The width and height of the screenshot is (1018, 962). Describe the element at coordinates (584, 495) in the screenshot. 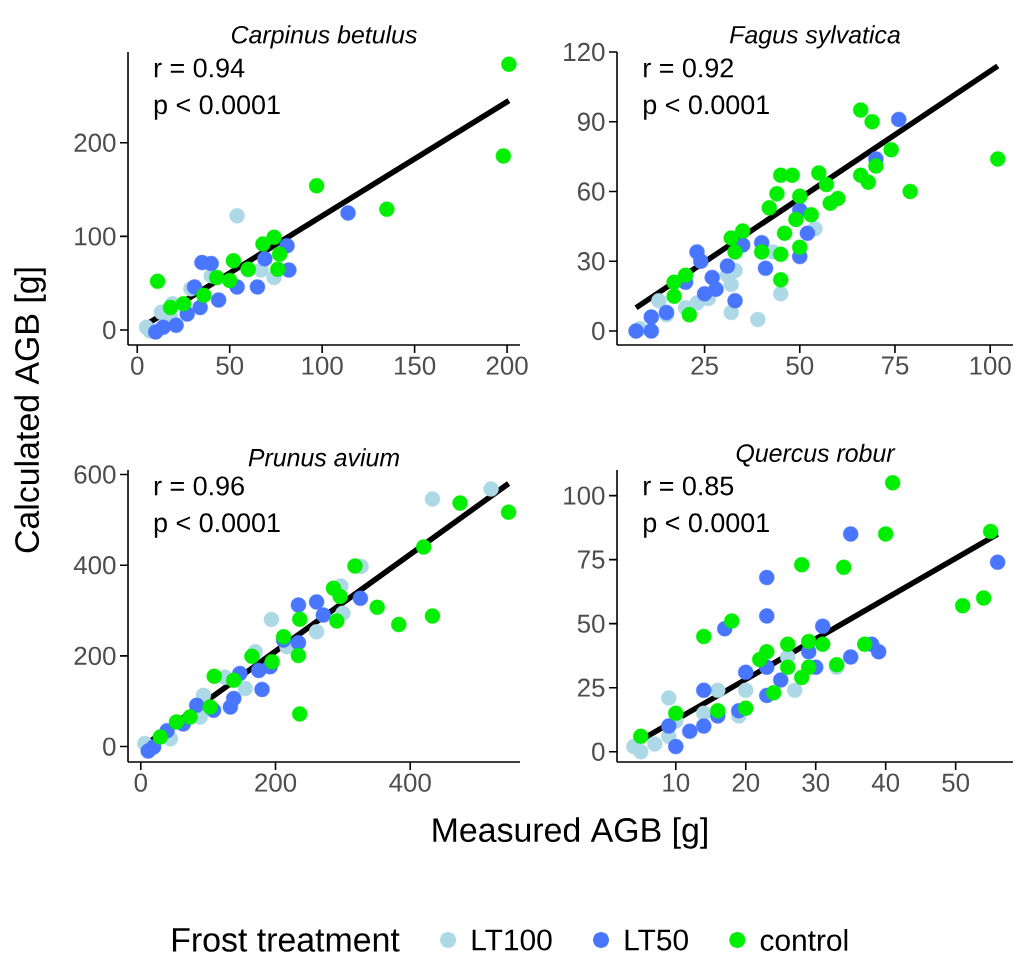

I see `y-tick-label: 100` at that location.